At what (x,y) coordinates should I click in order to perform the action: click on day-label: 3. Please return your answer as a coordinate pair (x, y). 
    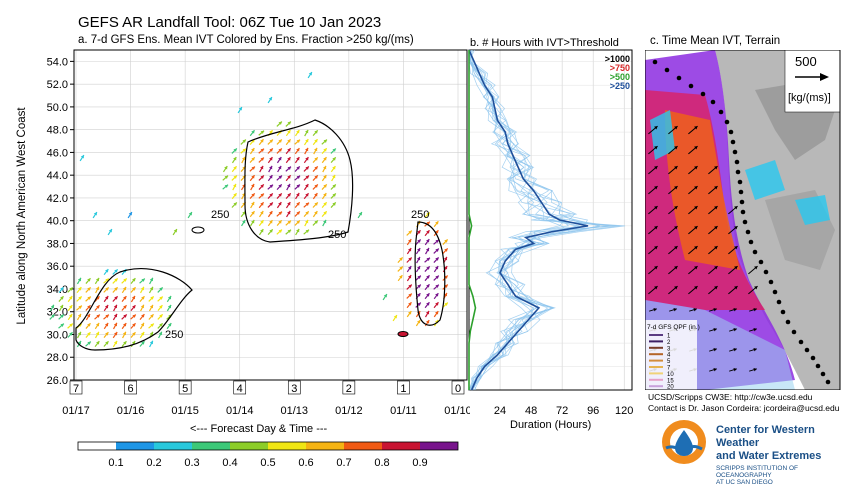
    Looking at the image, I should click on (294, 389).